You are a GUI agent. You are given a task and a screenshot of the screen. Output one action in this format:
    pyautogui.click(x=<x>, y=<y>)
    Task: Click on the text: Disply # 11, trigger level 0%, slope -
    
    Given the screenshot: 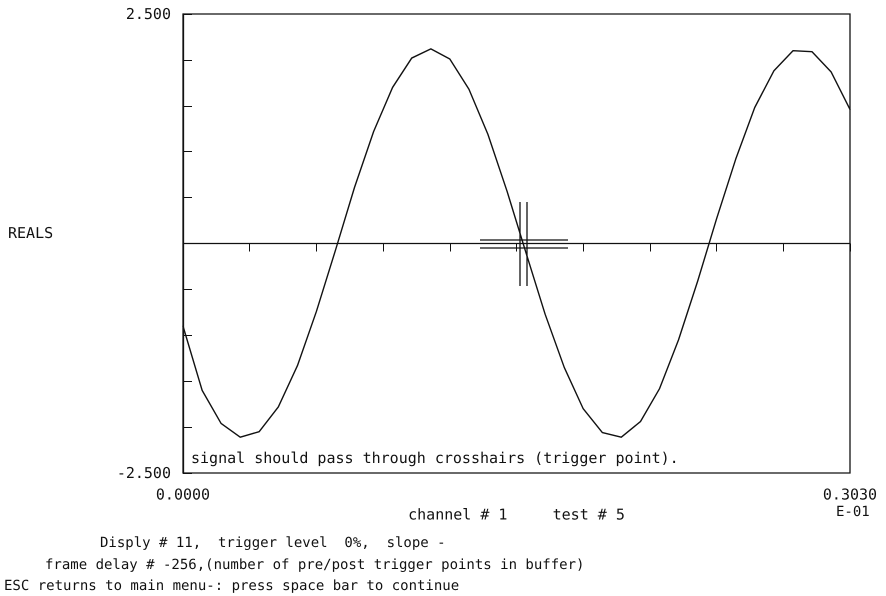 What is the action you would take?
    pyautogui.click(x=273, y=543)
    